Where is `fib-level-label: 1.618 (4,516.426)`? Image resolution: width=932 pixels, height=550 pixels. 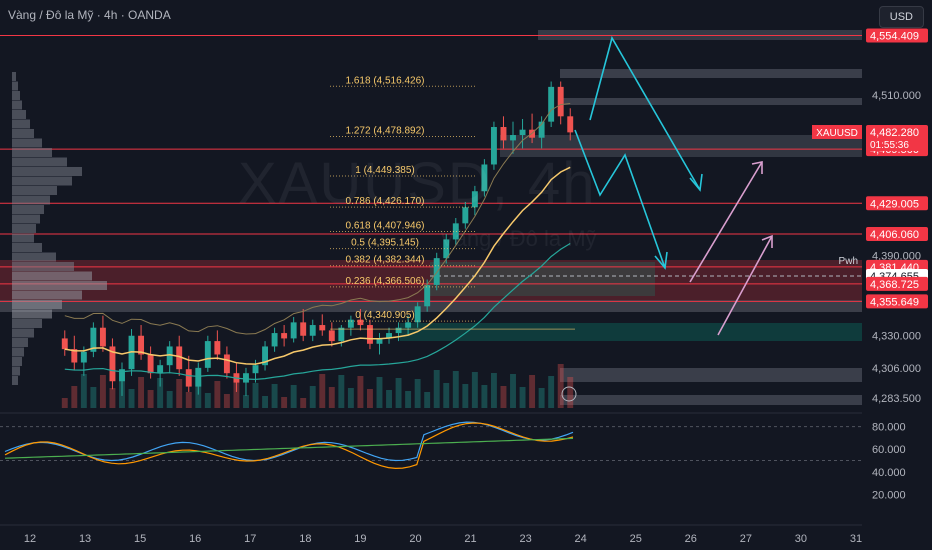 fib-level-label: 1.618 (4,516.426) is located at coordinates (385, 80).